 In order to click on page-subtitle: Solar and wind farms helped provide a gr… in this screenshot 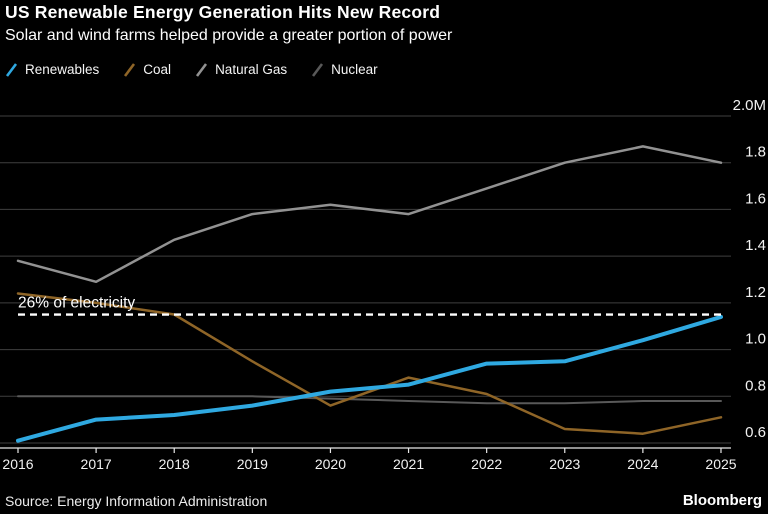, I will do `click(229, 35)`.